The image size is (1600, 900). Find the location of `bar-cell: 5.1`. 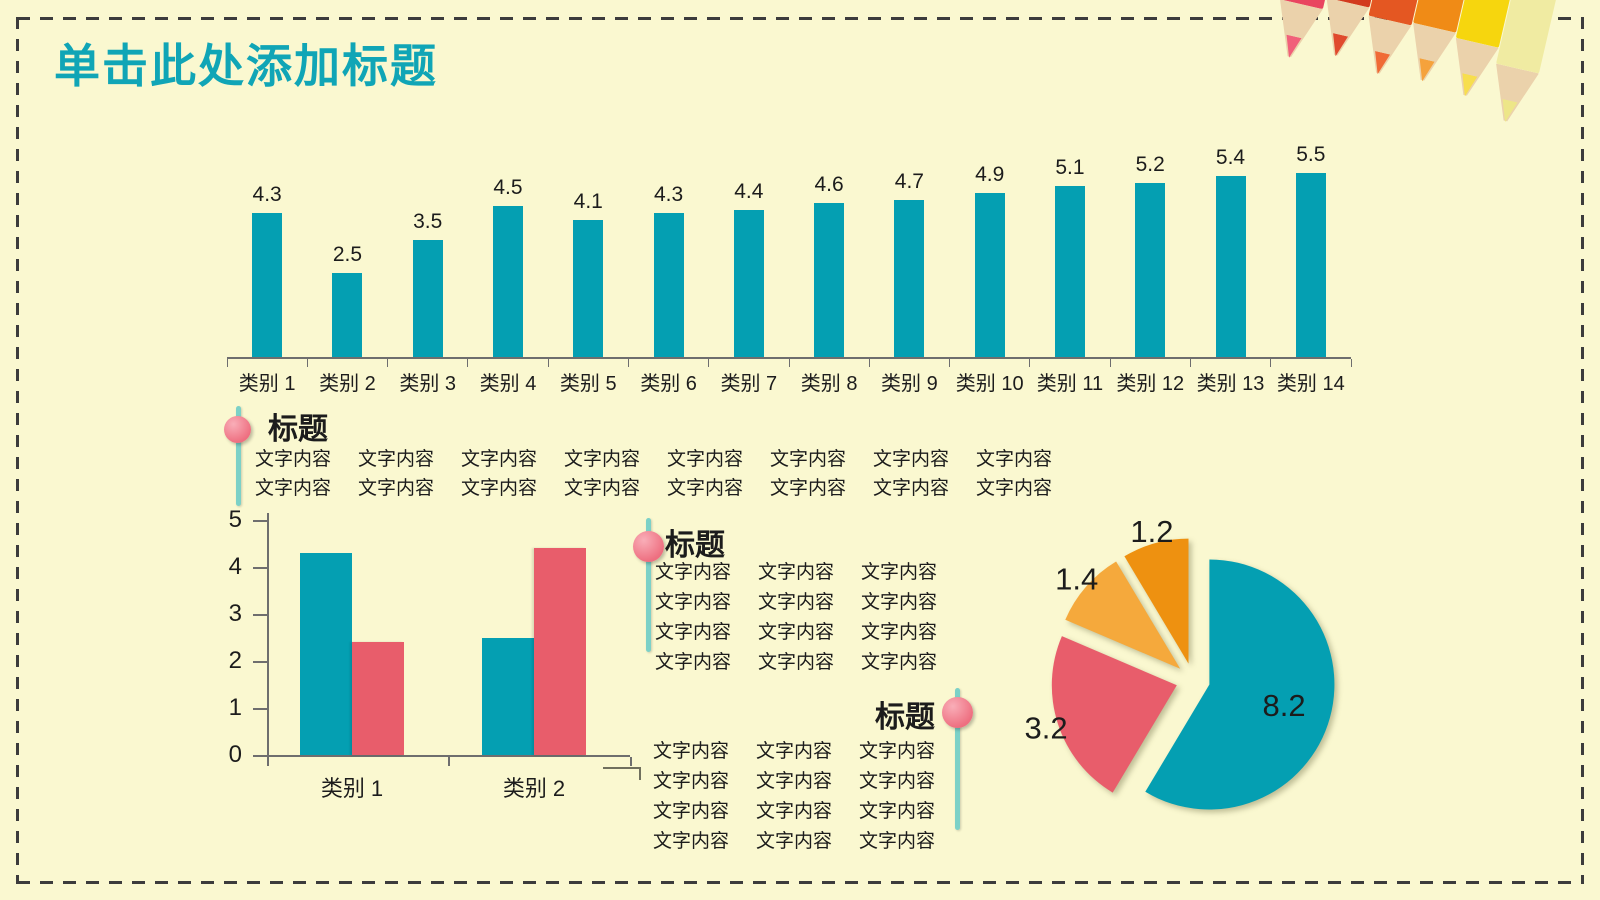

bar-cell: 5.1 is located at coordinates (1070, 256).